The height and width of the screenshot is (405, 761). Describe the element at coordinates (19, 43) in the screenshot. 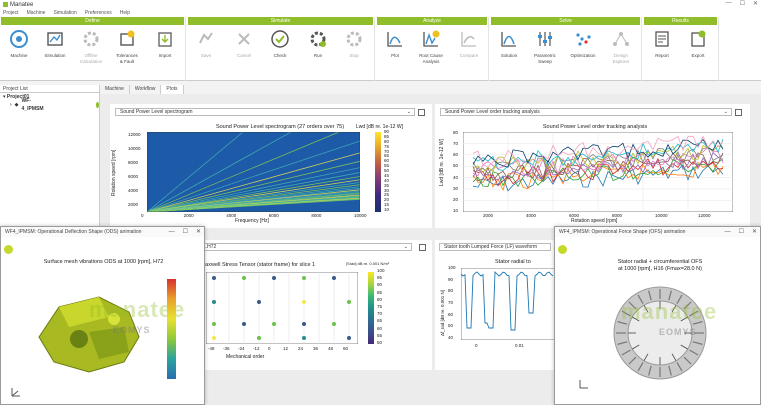

I see `machine-button: Machine` at that location.